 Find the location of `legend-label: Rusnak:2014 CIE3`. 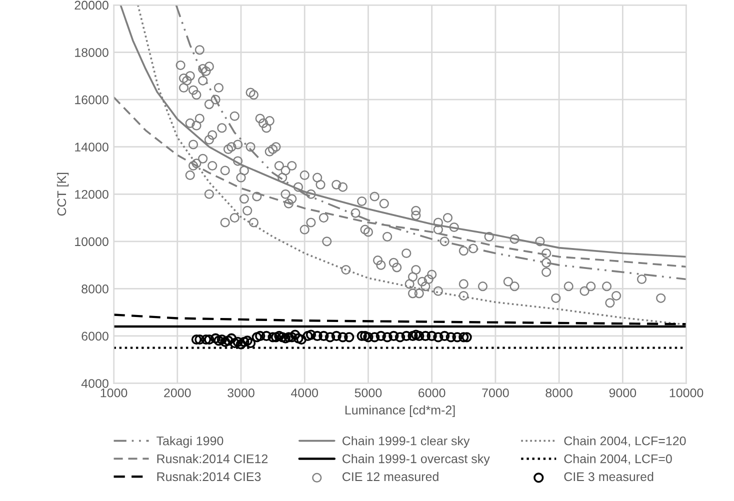

legend-label: Rusnak:2014 CIE3 is located at coordinates (209, 477).